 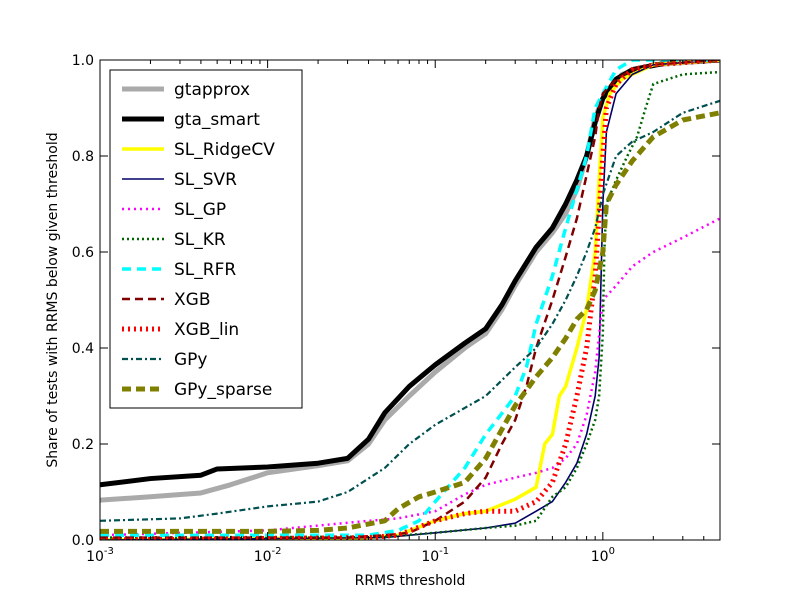 What do you see at coordinates (83, 157) in the screenshot?
I see `y-tick-label: 0.8` at bounding box center [83, 157].